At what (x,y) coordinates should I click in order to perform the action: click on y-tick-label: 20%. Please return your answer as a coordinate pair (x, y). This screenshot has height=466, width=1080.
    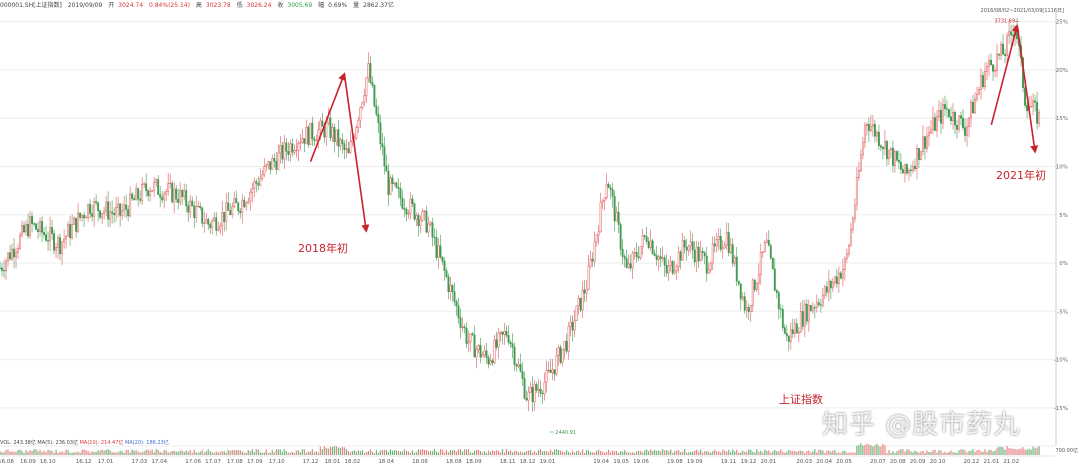
    Looking at the image, I should click on (1062, 71).